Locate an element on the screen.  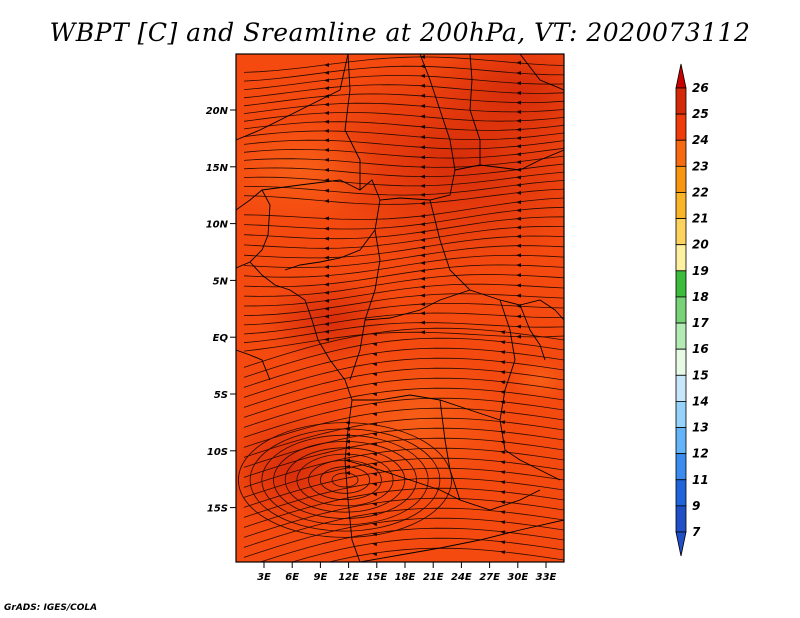
lon-tick-label: 3E is located at coordinates (264, 577).